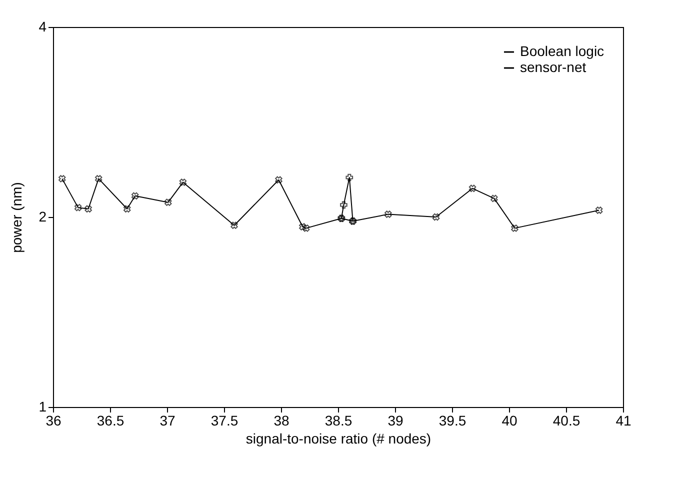 The height and width of the screenshot is (500, 700). What do you see at coordinates (339, 438) in the screenshot?
I see `x-axis-title: signal-to-noise ratio (# nodes)` at bounding box center [339, 438].